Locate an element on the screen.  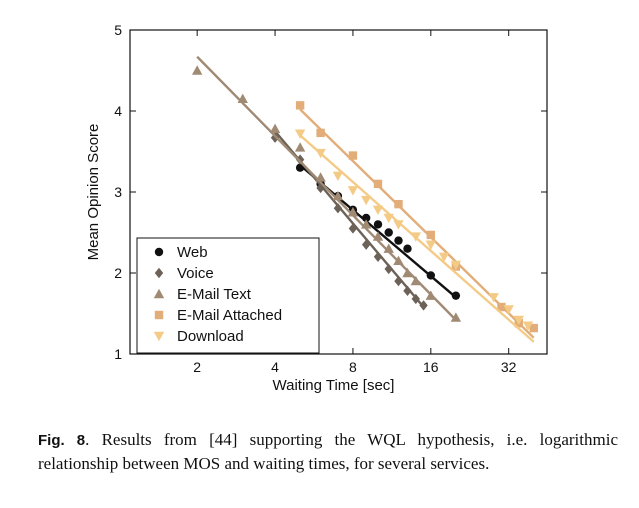
x-tick-label: 2 is located at coordinates (197, 367).